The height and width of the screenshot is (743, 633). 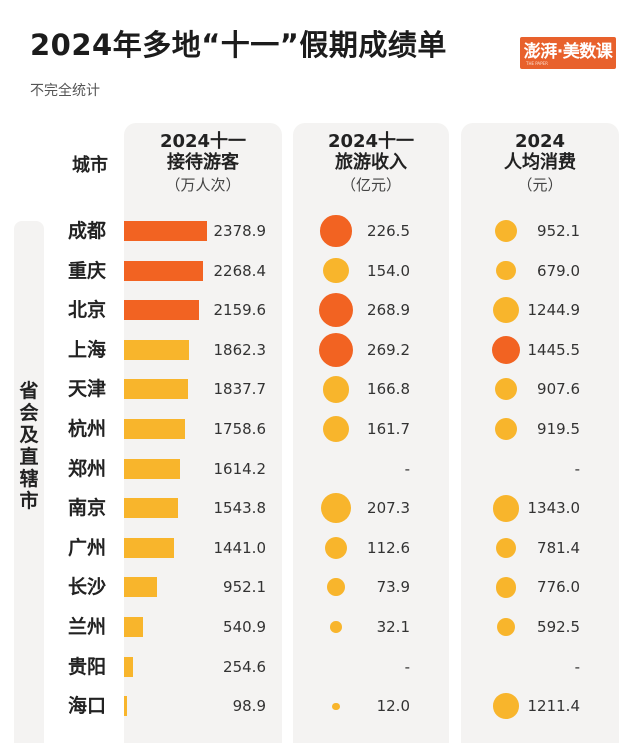 What do you see at coordinates (240, 429) in the screenshot?
I see `visitors-value: 1758.6` at bounding box center [240, 429].